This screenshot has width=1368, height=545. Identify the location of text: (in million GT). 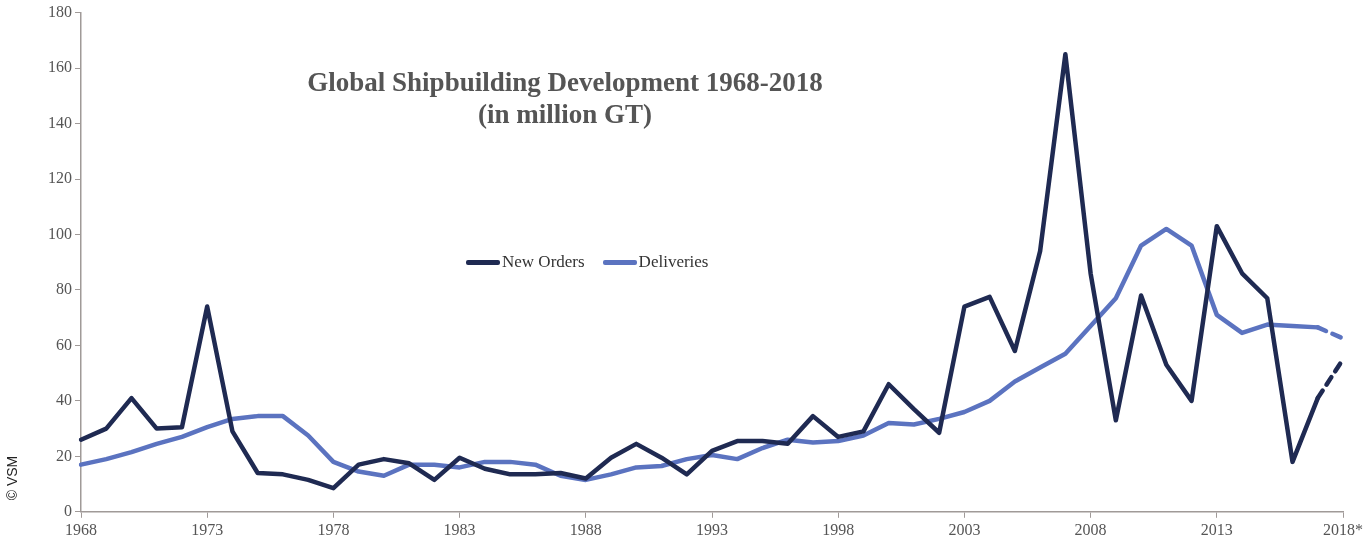
(565, 114).